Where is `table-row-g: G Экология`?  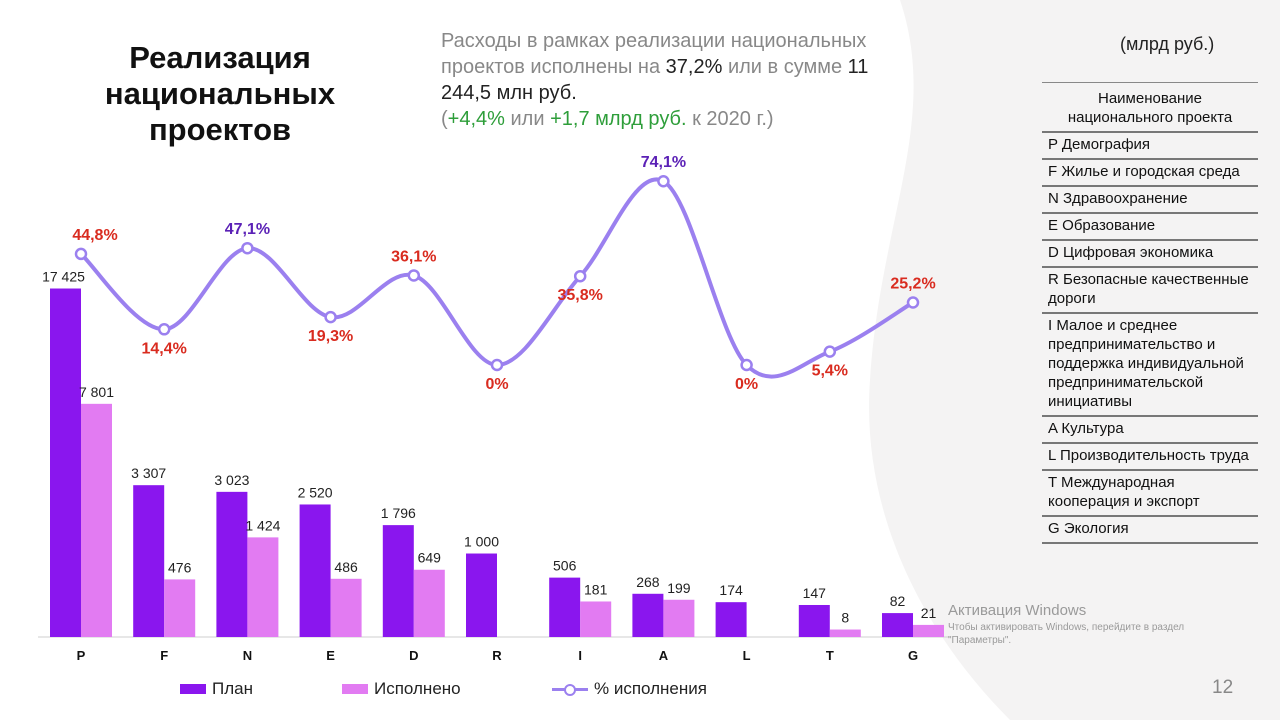 table-row-g: G Экология is located at coordinates (1150, 530).